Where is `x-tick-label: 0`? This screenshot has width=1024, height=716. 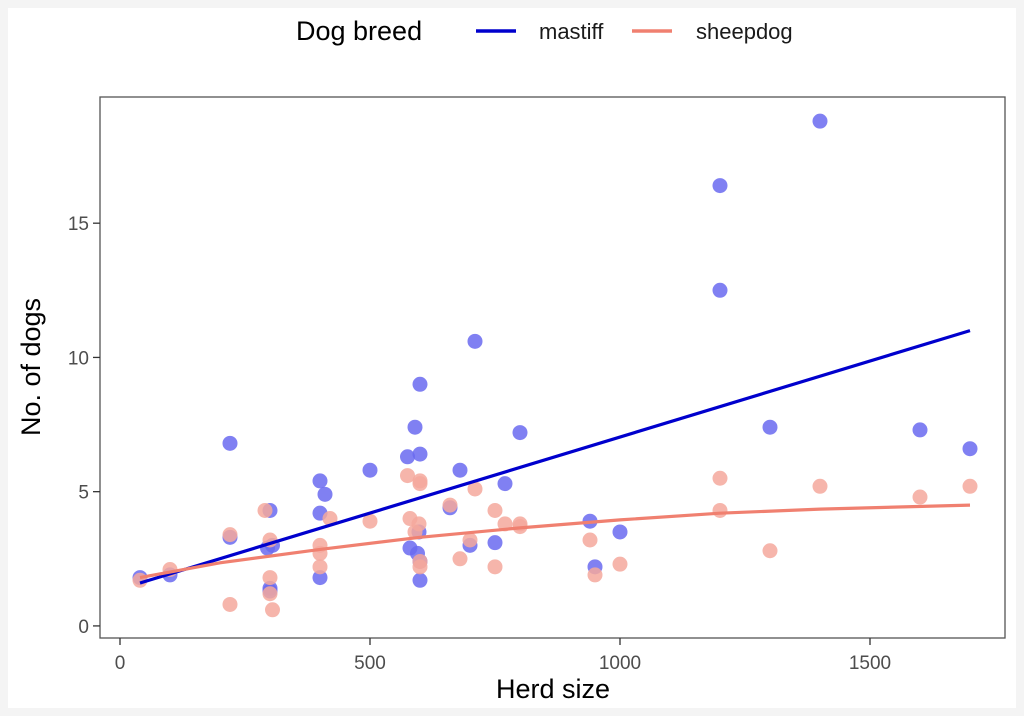 x-tick-label: 0 is located at coordinates (120, 663).